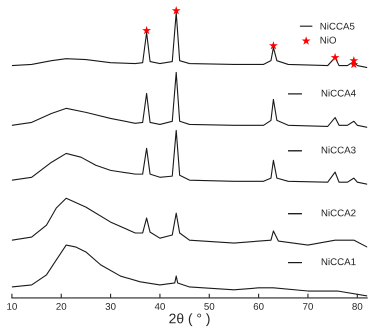 The height and width of the screenshot is (331, 372). I want to click on x-tick-label: 70, so click(308, 306).